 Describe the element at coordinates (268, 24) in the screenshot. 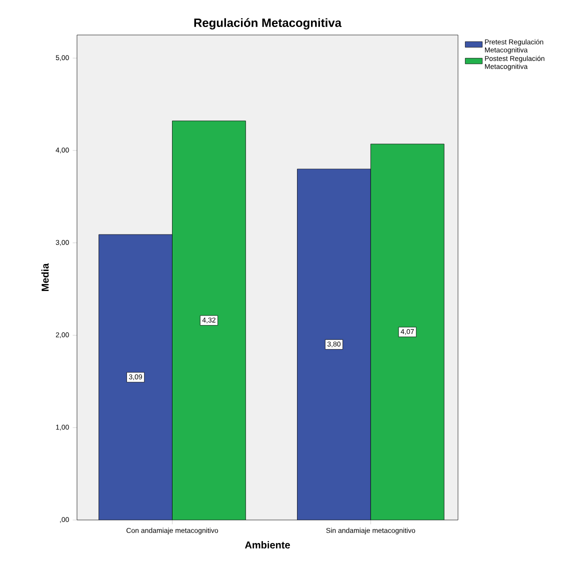

I see `chart-title: Regulación Metacognitiva` at that location.